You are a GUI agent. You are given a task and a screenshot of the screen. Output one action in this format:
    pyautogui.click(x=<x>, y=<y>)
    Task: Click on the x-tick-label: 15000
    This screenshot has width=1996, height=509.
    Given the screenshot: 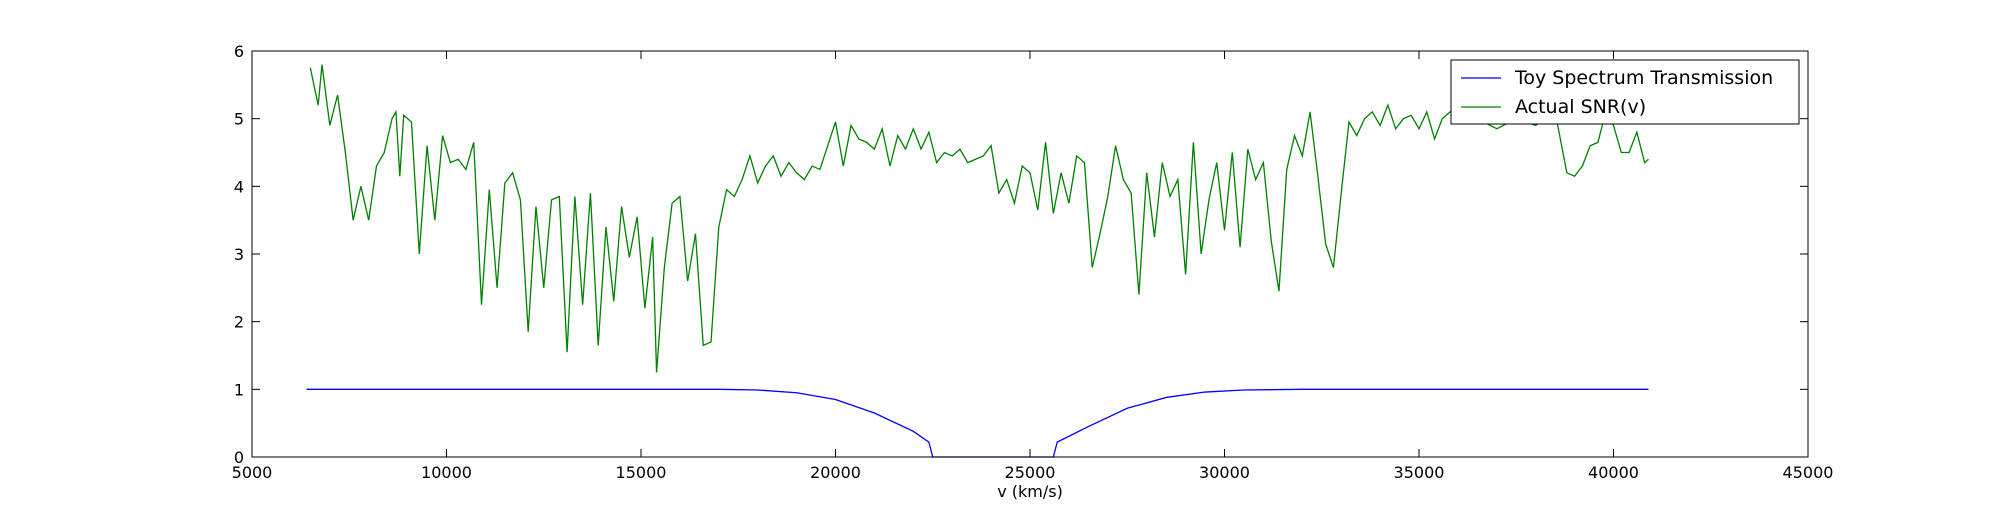 What is the action you would take?
    pyautogui.click(x=641, y=472)
    